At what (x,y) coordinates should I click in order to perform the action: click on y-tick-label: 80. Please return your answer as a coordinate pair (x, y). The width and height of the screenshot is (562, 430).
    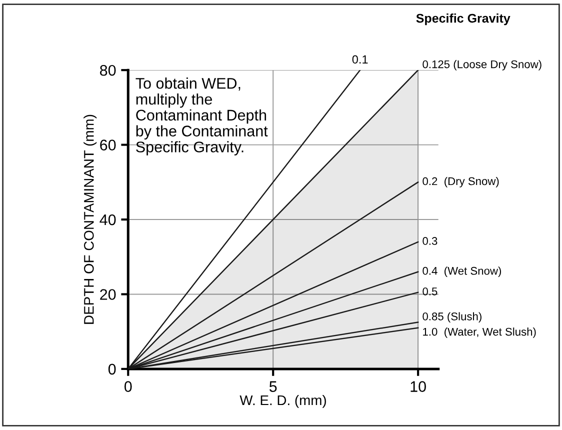
    Looking at the image, I should click on (108, 70).